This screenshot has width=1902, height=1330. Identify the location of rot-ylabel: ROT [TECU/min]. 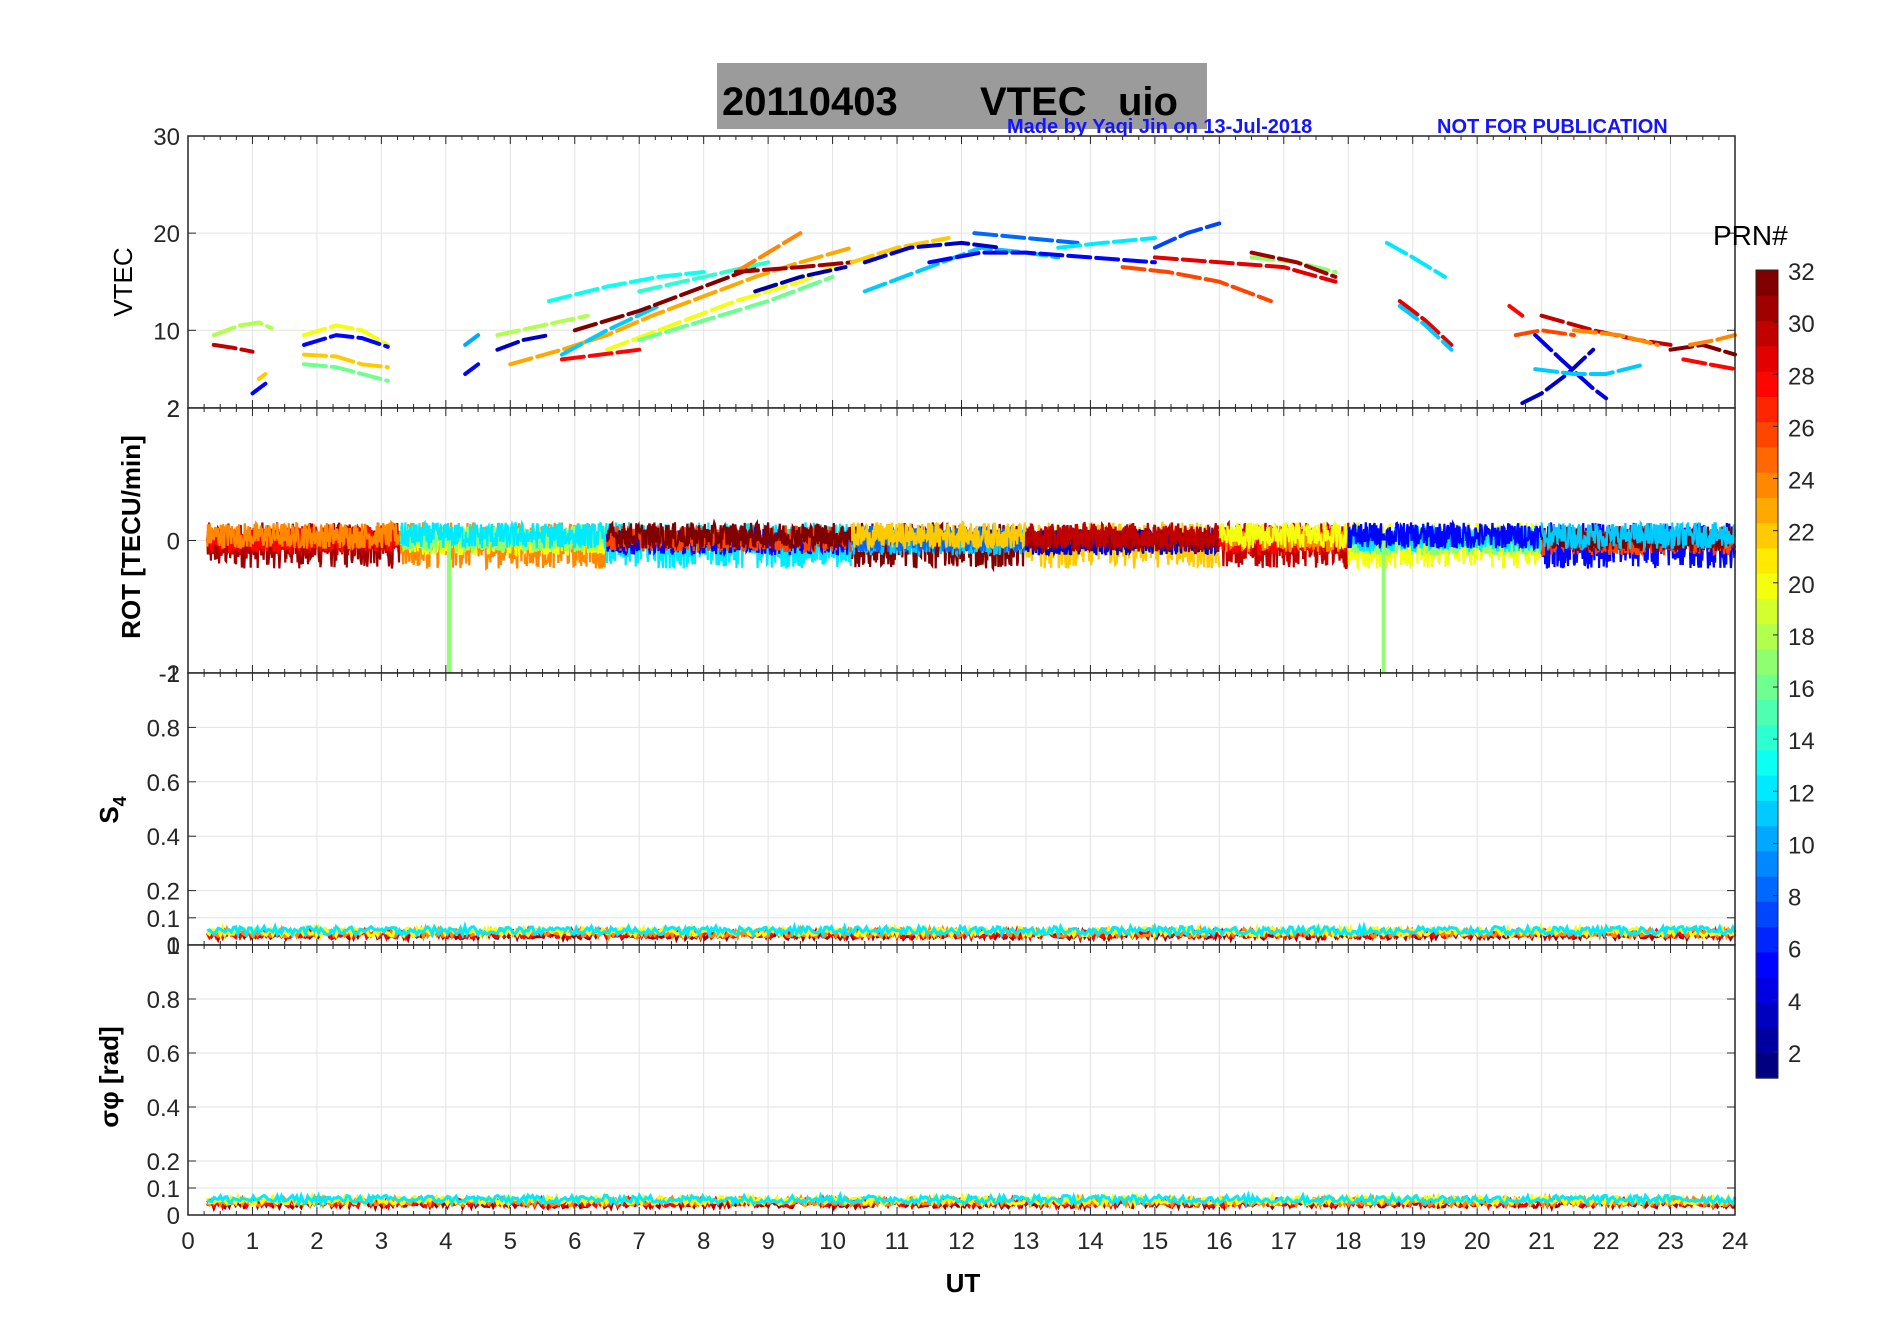
(131, 537).